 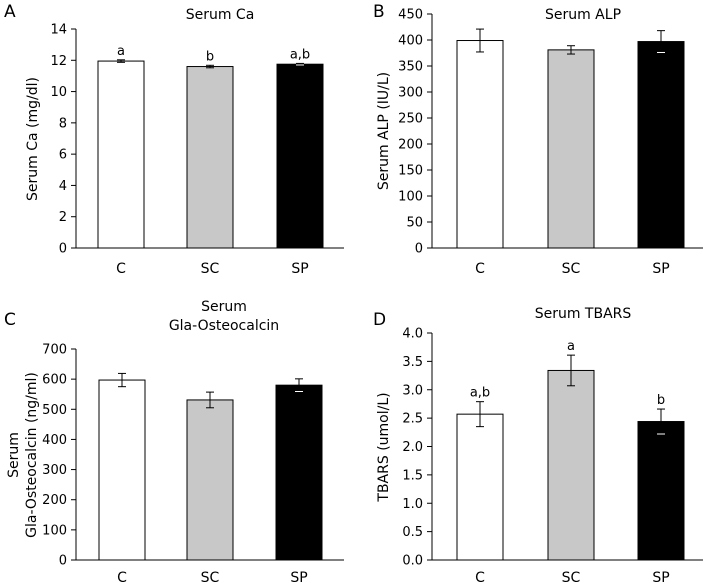 I want to click on panel-a-significance-sp: a,b, so click(x=300, y=54).